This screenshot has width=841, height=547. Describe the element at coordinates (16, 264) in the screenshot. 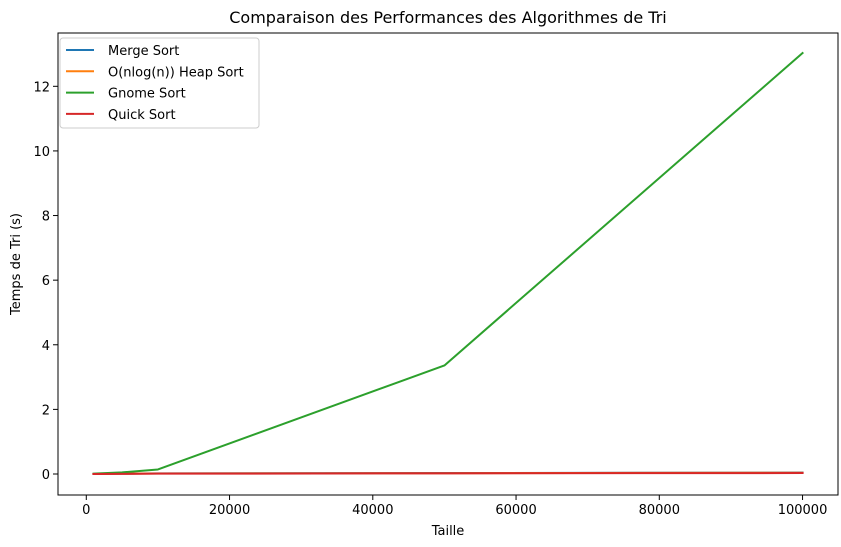

I see `y-axis-label: Temps de Tri (s)` at that location.